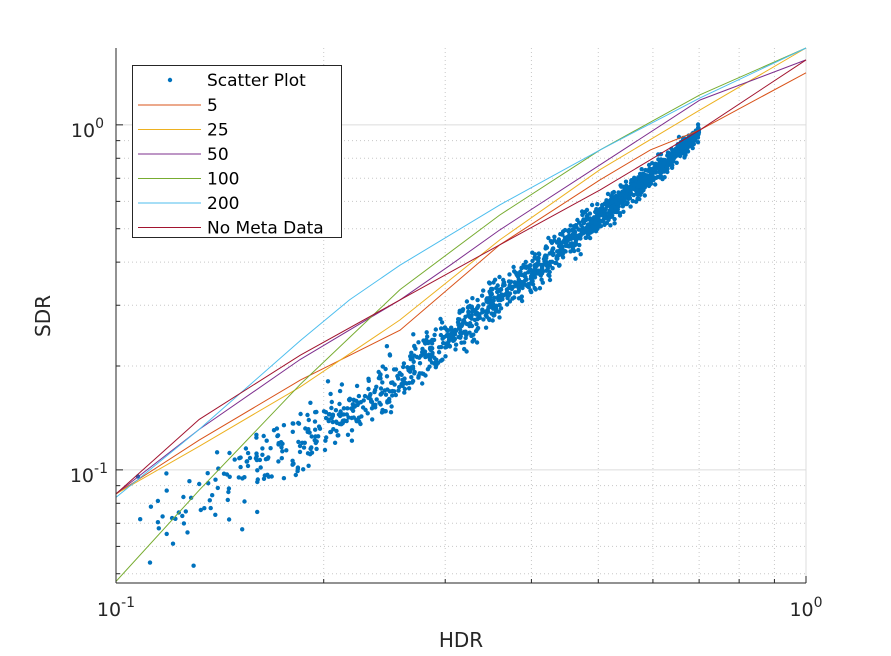 The height and width of the screenshot is (656, 891). What do you see at coordinates (218, 131) in the screenshot?
I see `legend-label-1: 25` at bounding box center [218, 131].